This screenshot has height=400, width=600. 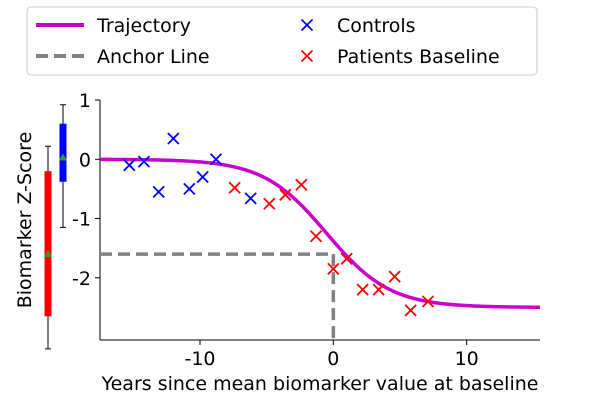 What do you see at coordinates (143, 26) in the screenshot?
I see `legend-trajectory-label: Trajectory` at bounding box center [143, 26].